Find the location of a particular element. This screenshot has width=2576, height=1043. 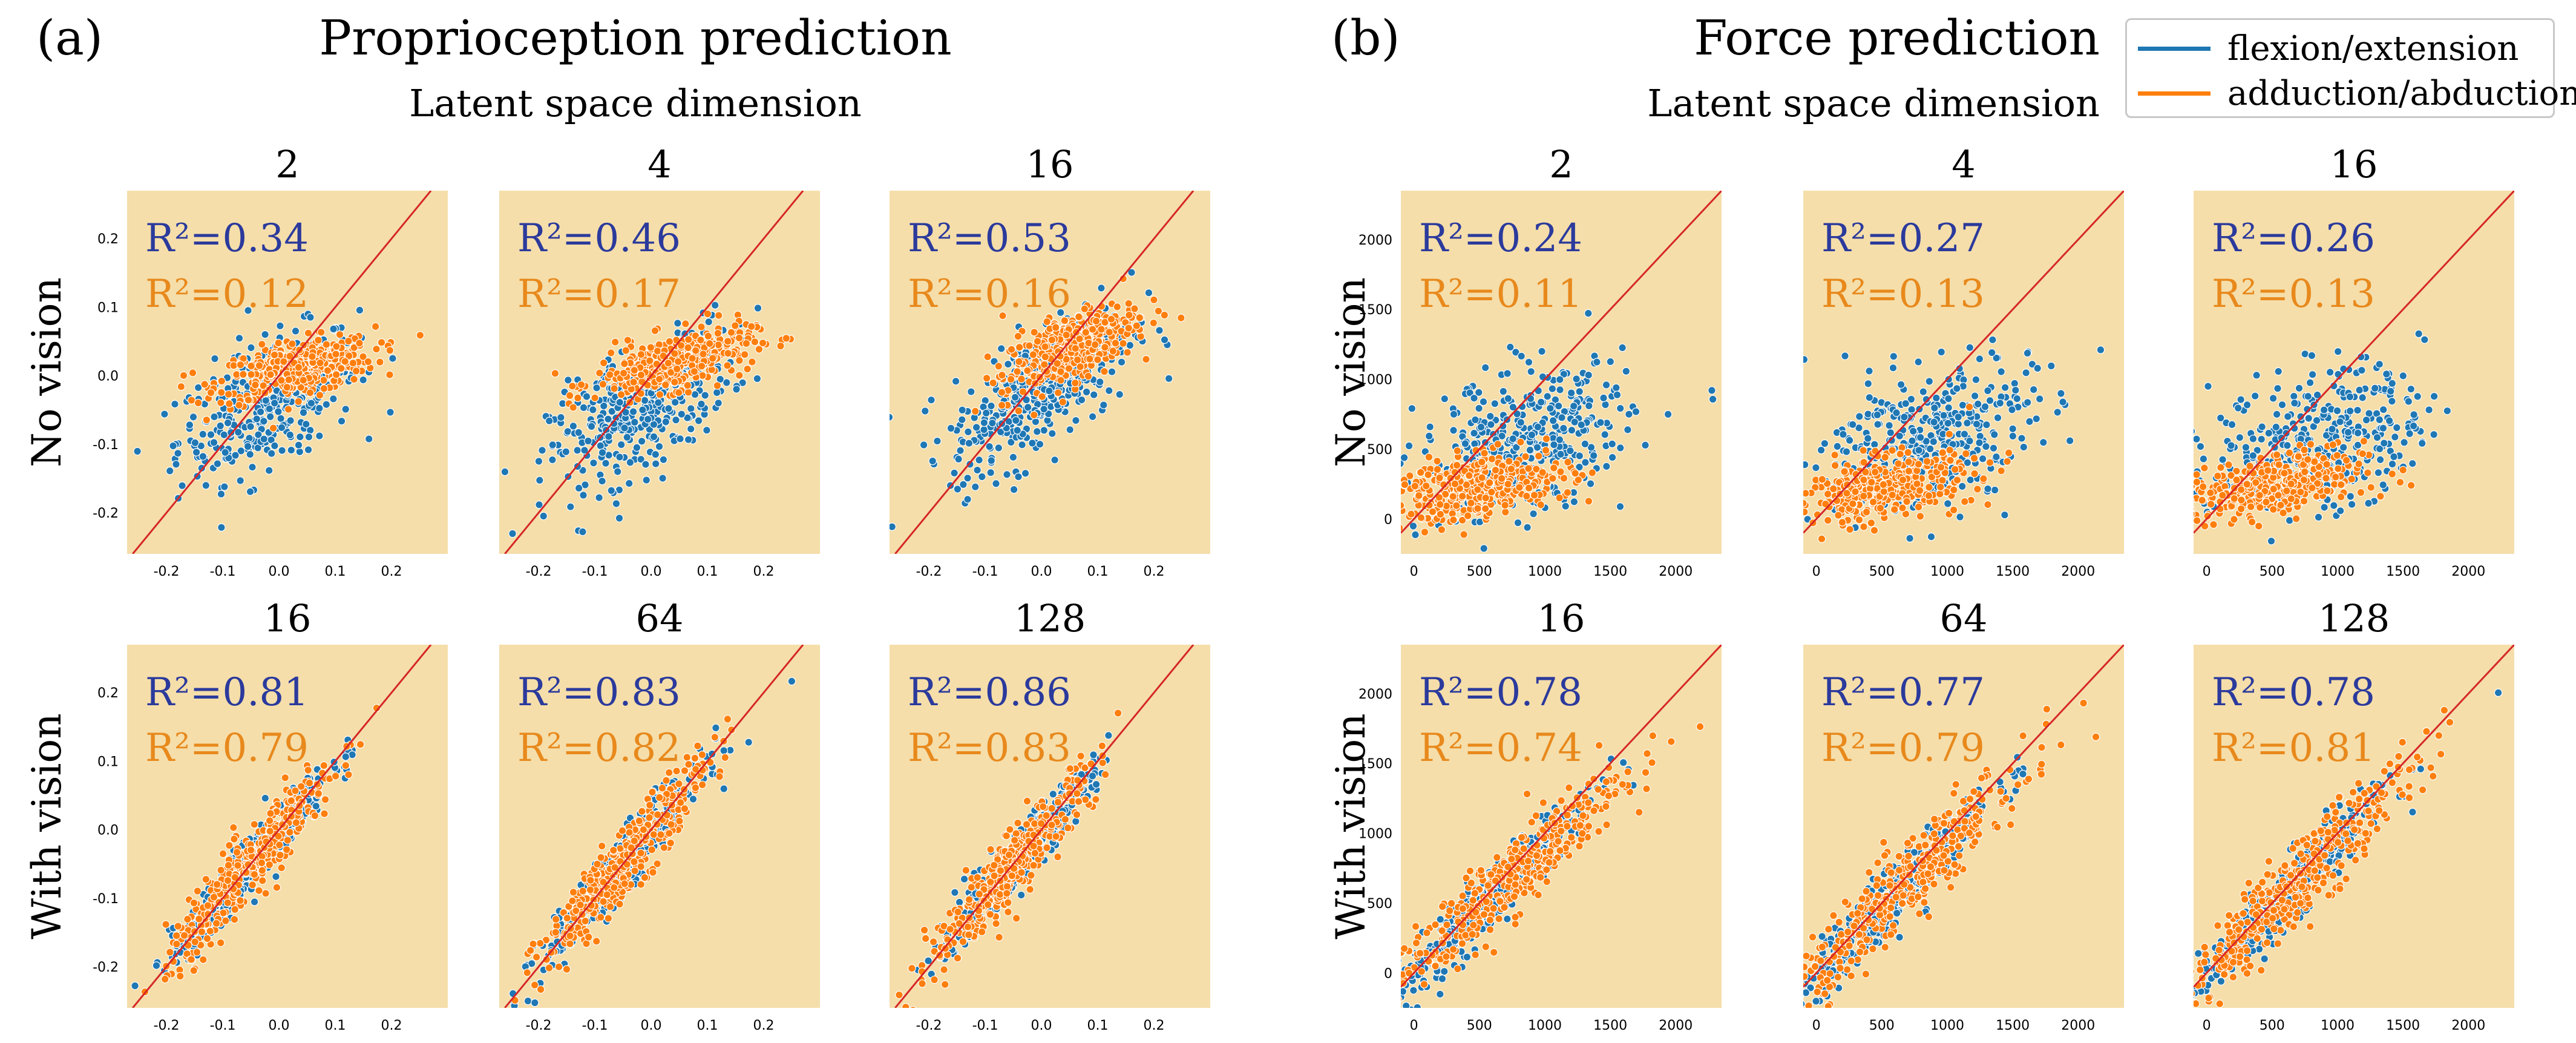

latent-dim-label: 16 is located at coordinates (1050, 164).